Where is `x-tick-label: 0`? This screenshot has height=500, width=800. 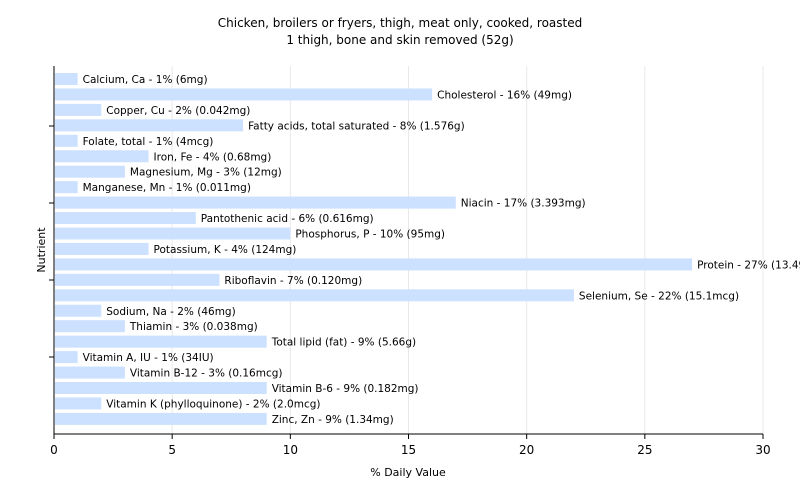 x-tick-label: 0 is located at coordinates (54, 450).